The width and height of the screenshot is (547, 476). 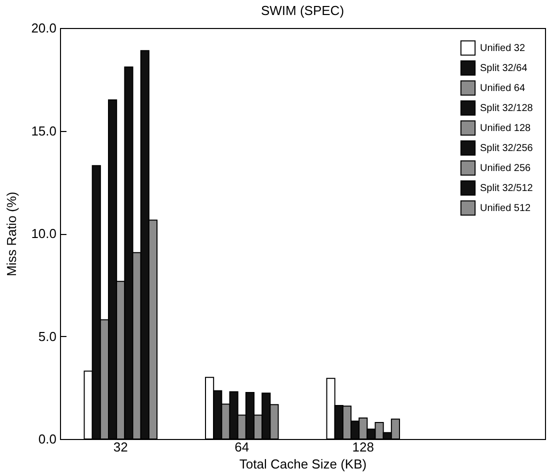 I want to click on legend-label: Split 32/256, so click(x=507, y=148).